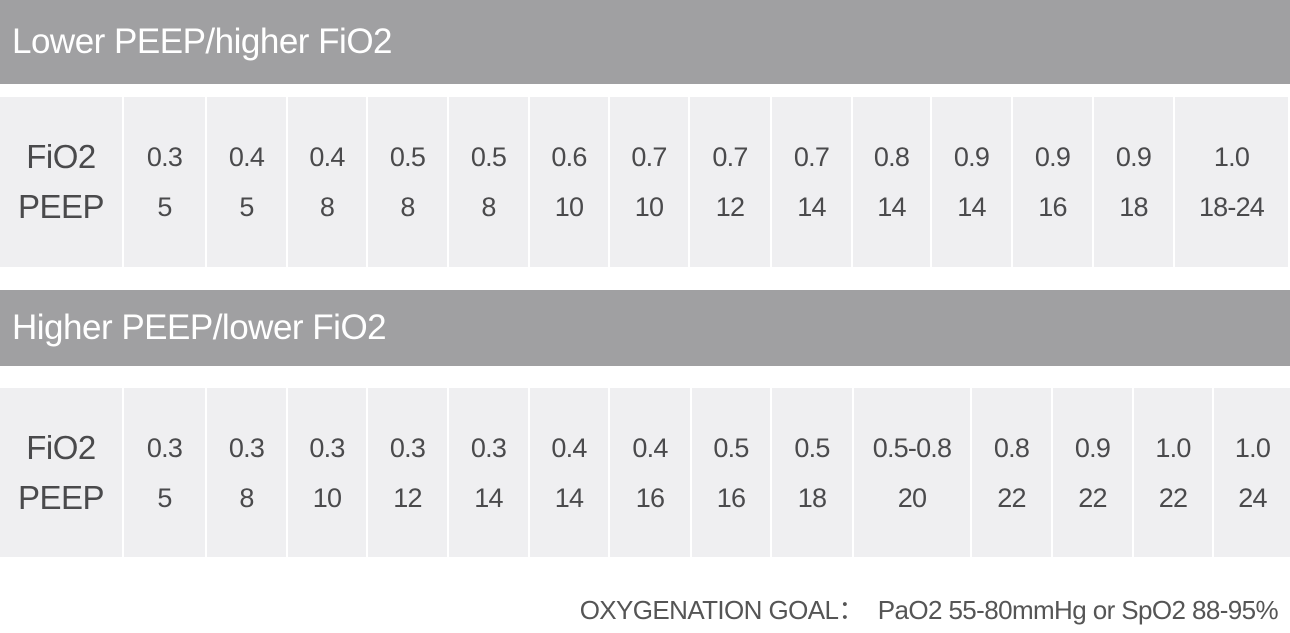 The image size is (1290, 633). What do you see at coordinates (1092, 472) in the screenshot?
I see `setting-column: 0.9 22` at bounding box center [1092, 472].